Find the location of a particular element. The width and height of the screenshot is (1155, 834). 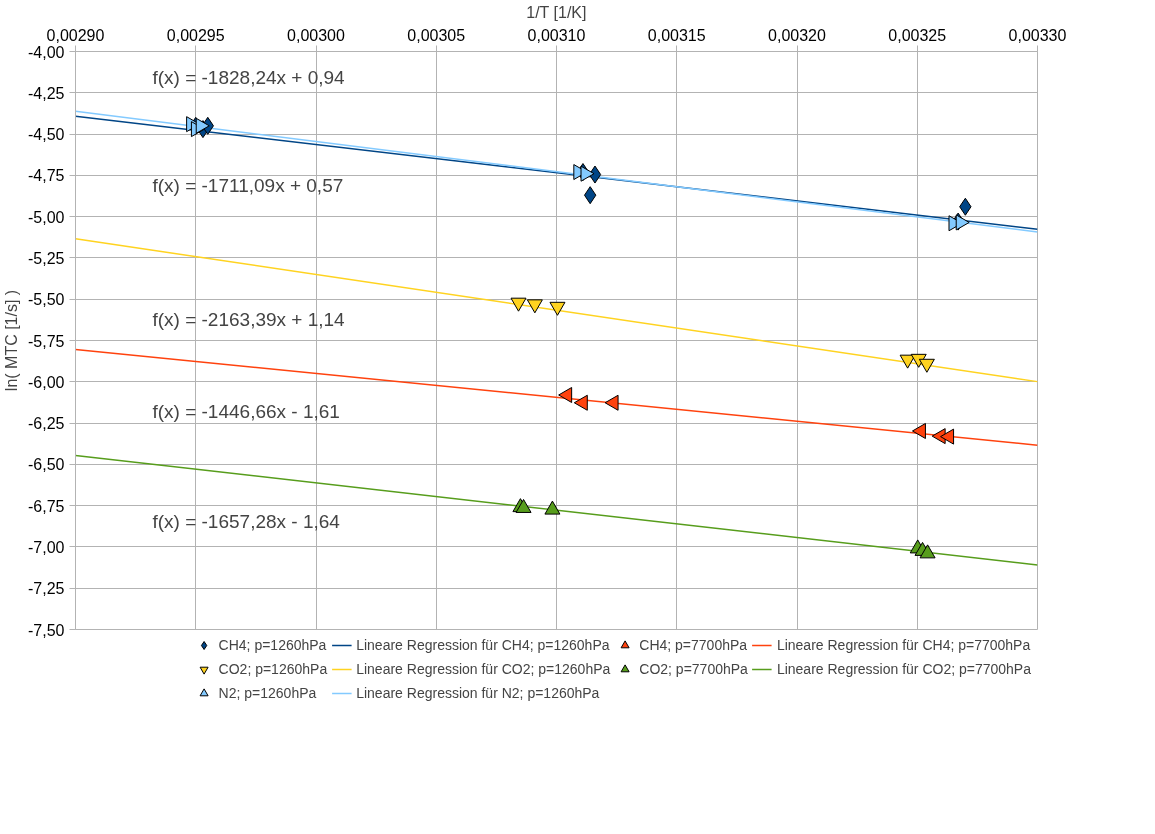

y-tick-label: -7,25 is located at coordinates (46, 589).